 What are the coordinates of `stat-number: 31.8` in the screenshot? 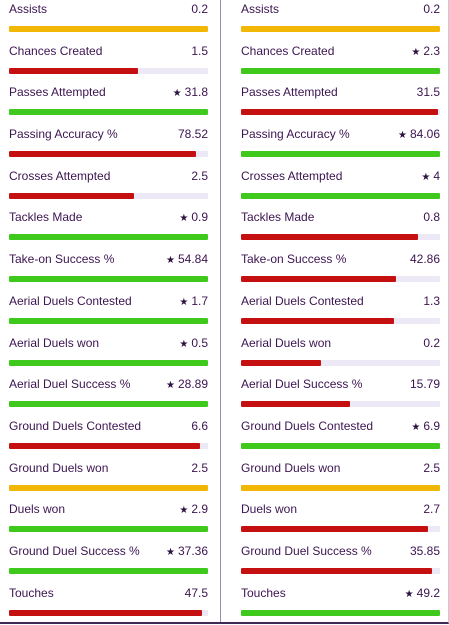 It's located at (196, 92).